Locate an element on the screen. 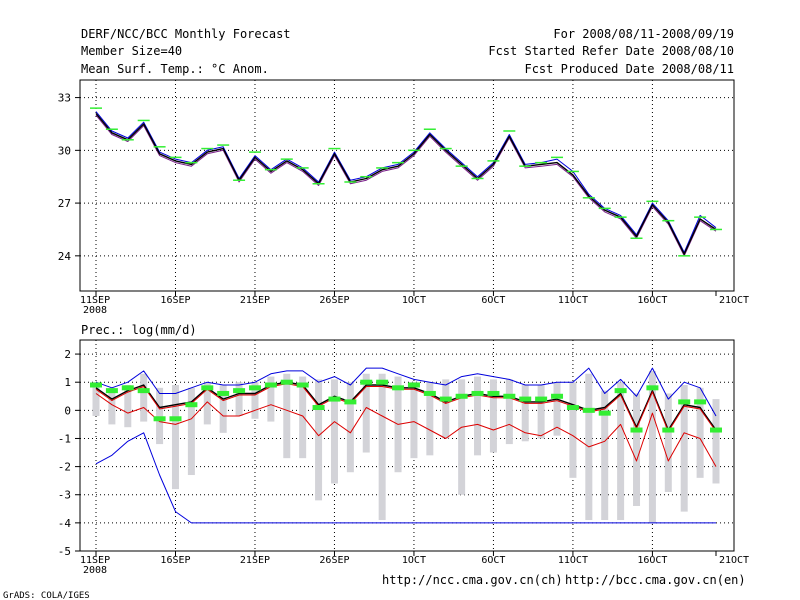 The height and width of the screenshot is (600, 800). precipitation-observed-markers is located at coordinates (406, 406).